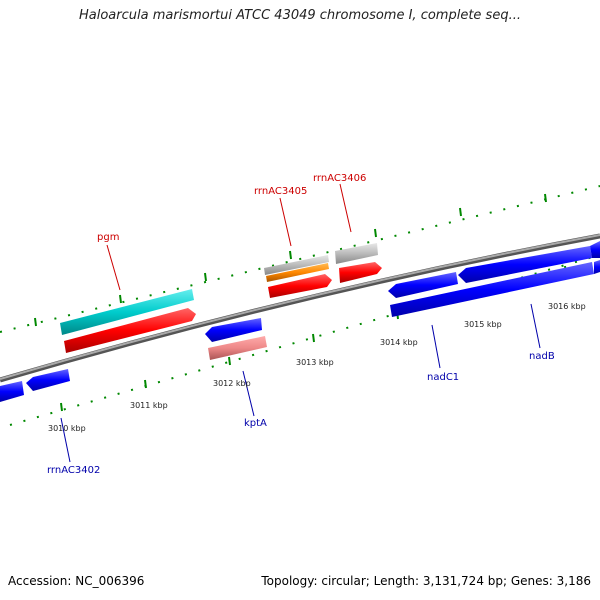 This screenshot has width=600, height=600. Describe the element at coordinates (300, 286) in the screenshot. I see `gene-feature-rrnAC3405-cds` at that location.